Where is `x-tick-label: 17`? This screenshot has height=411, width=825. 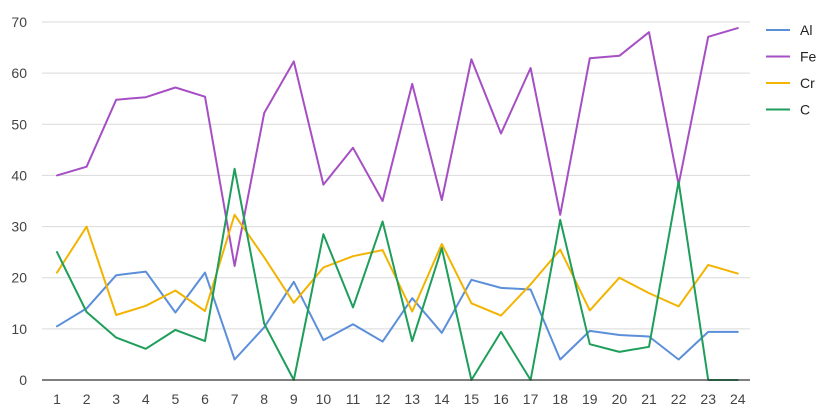 x-tick-label: 17 is located at coordinates (531, 399).